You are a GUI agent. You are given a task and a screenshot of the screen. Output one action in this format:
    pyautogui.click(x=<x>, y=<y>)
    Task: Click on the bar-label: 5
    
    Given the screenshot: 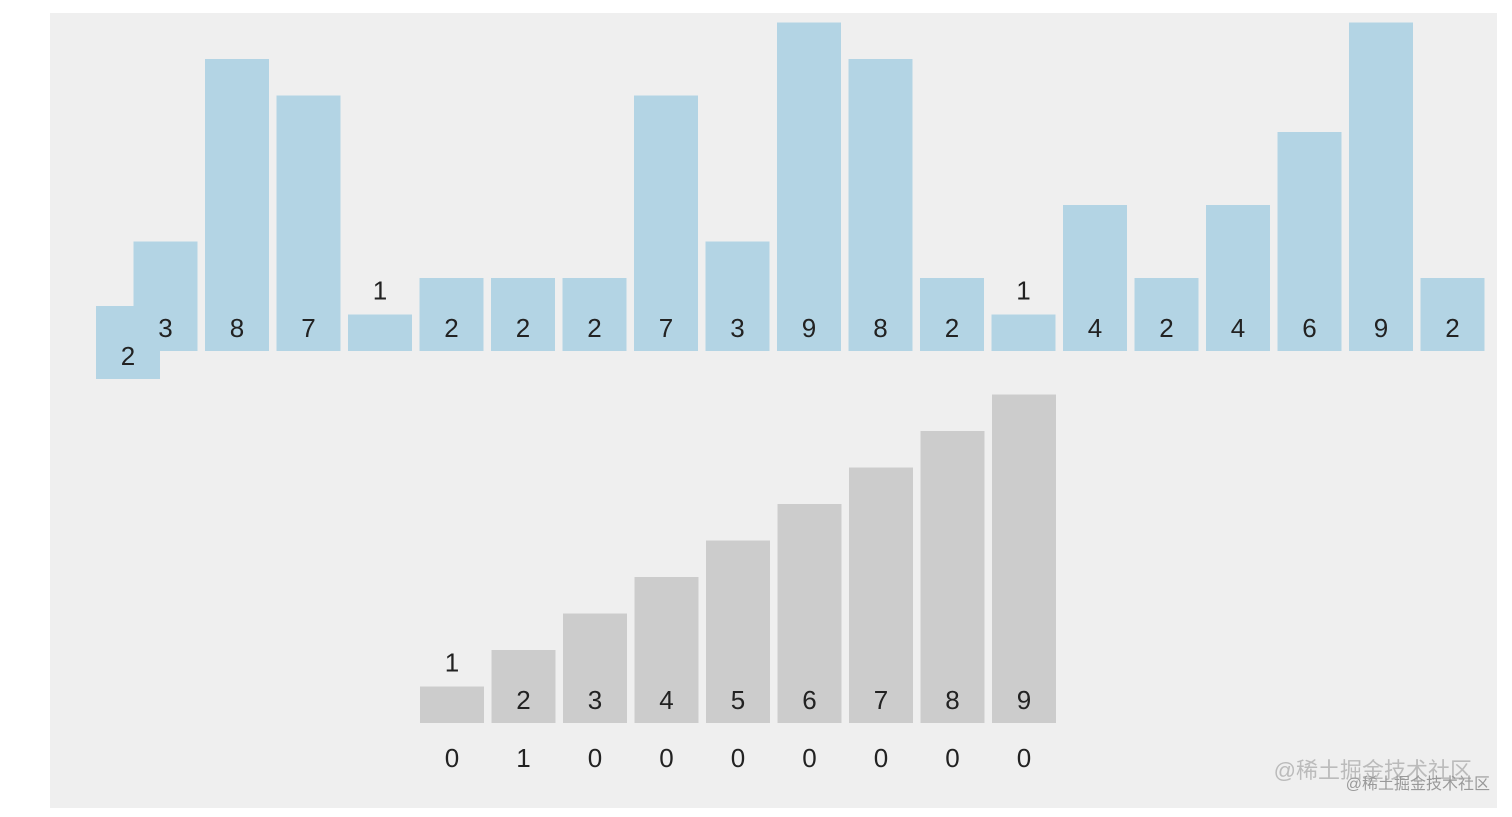 What is the action you would take?
    pyautogui.click(x=738, y=700)
    